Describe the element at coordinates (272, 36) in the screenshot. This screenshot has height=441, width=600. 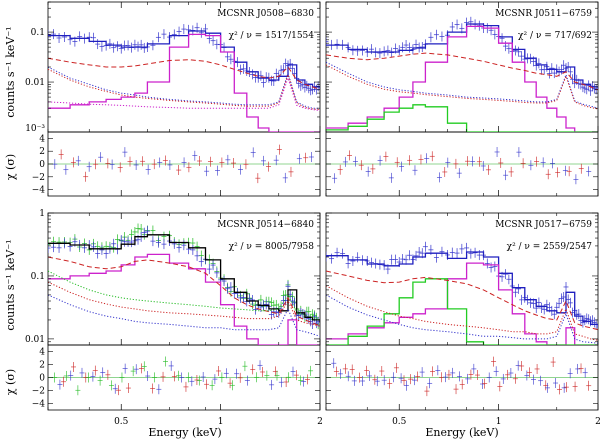
I see `fit-statistic: χ² / ν = 1517/1554` at that location.